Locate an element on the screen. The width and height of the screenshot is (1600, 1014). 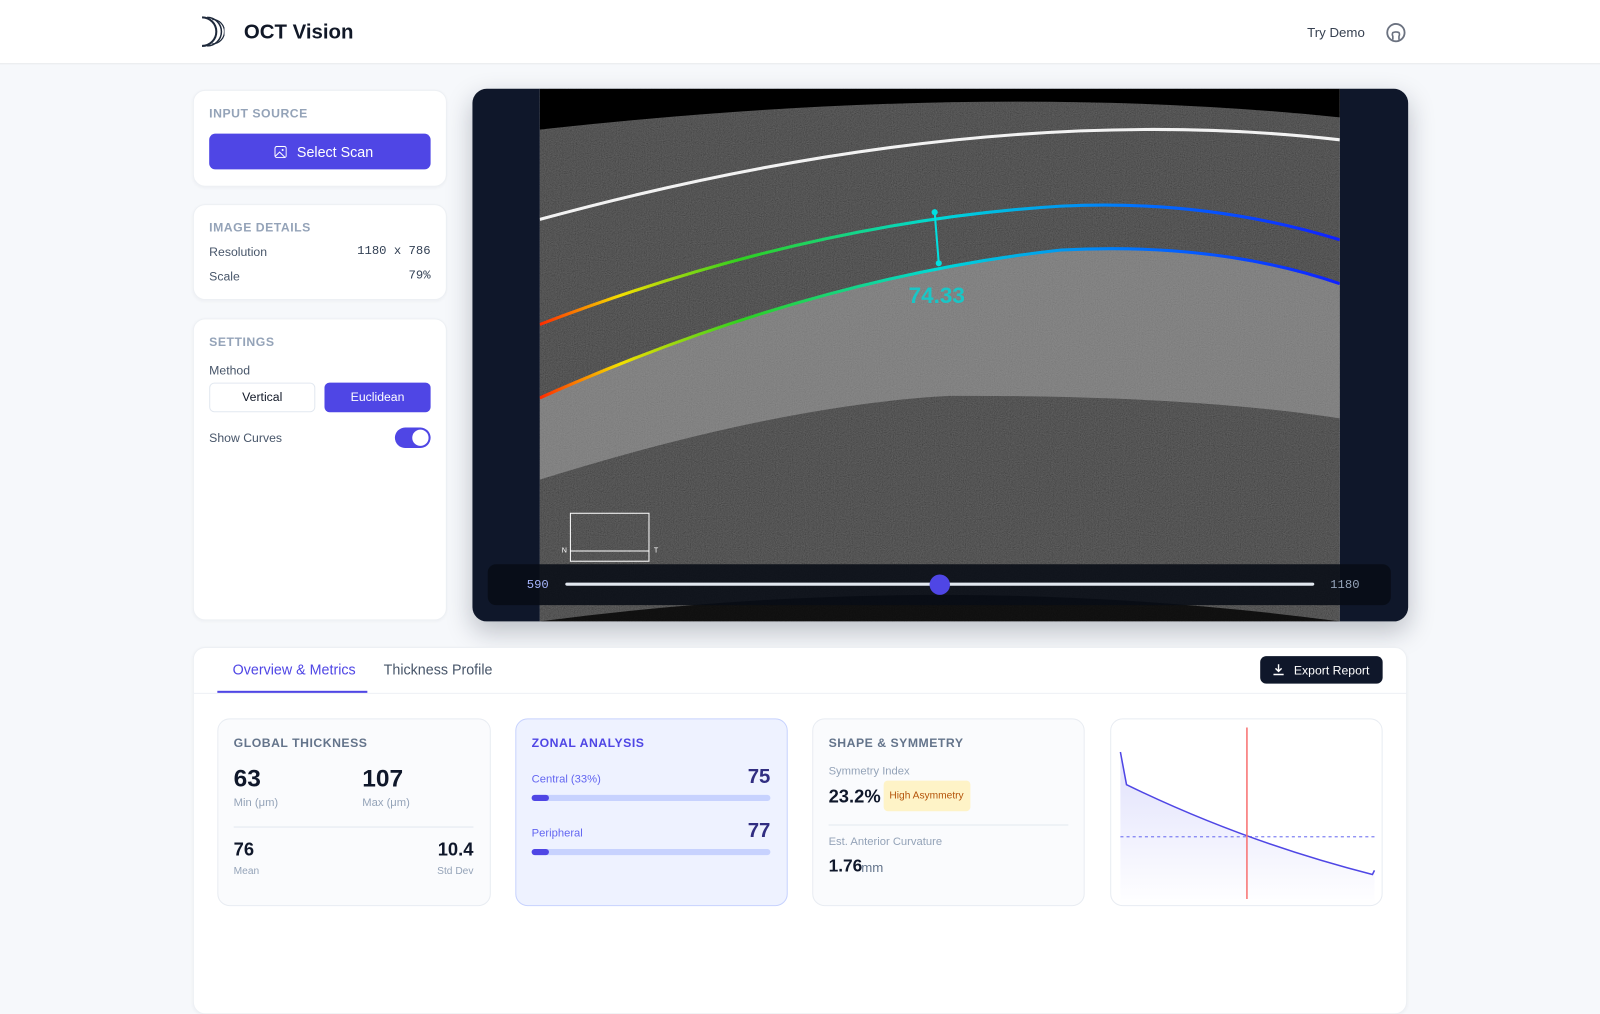
tab: Thickness Profile is located at coordinates (438, 669).